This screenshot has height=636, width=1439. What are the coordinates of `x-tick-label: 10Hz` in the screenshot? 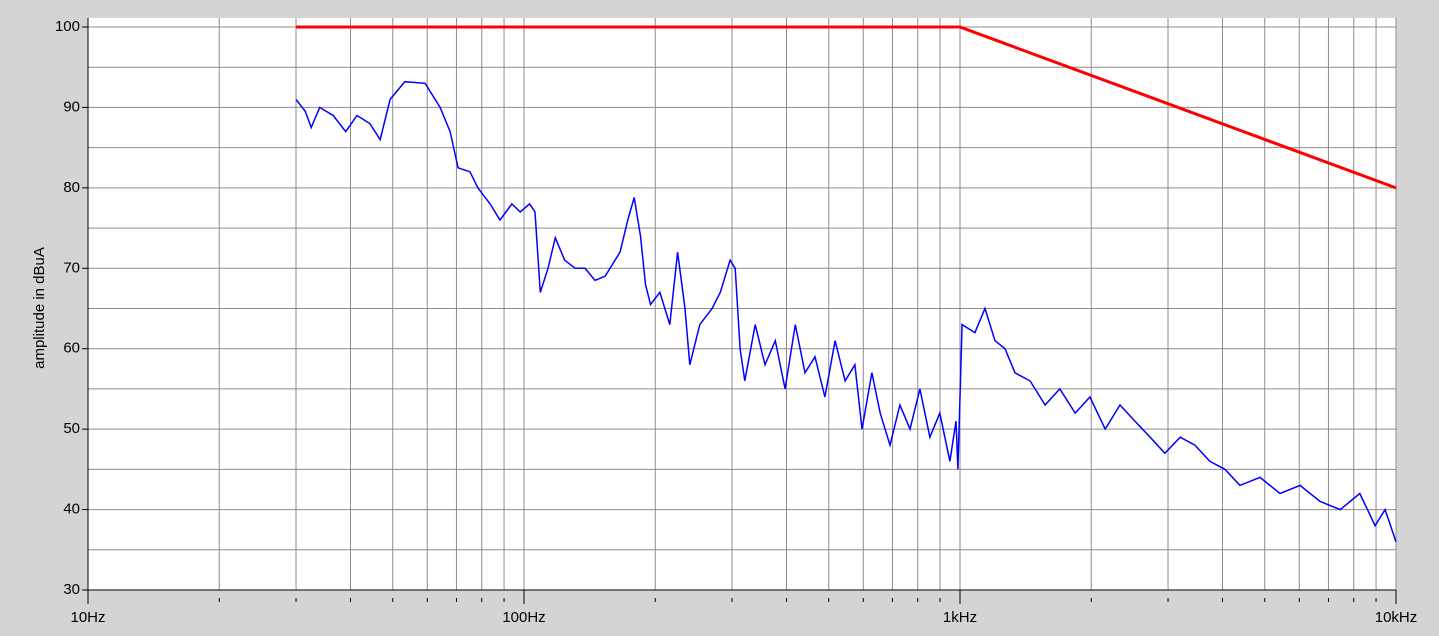 It's located at (87, 617).